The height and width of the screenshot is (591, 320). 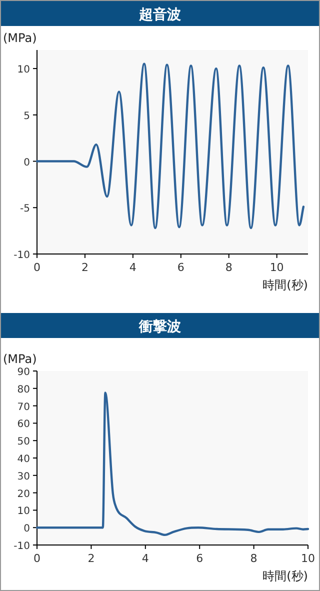 I want to click on y-tick-label: 60, so click(x=23, y=424).